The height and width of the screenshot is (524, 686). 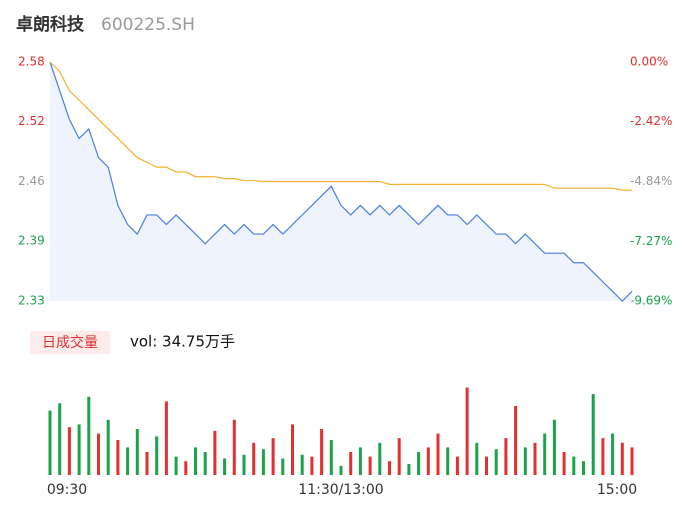 I want to click on x-tick-label: 11:30/13:00, so click(x=340, y=490).